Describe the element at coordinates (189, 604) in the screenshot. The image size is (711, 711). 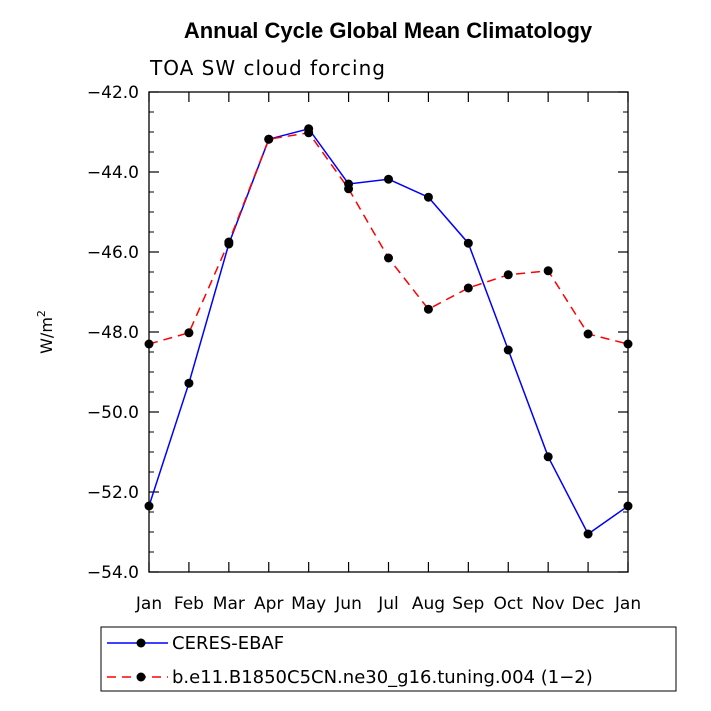
I see `x-tick-label: Feb` at that location.